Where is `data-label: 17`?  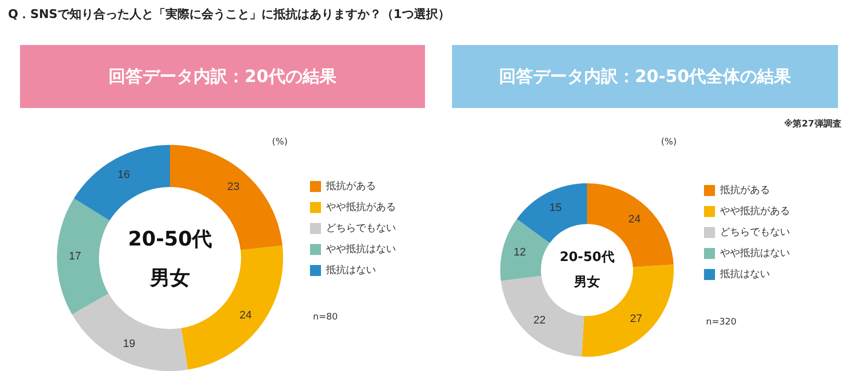
data-label: 17 is located at coordinates (75, 256).